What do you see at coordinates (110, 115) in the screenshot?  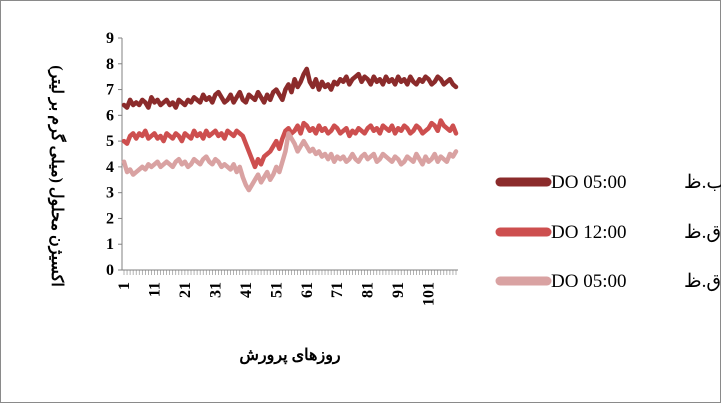 I see `y-tick-label: 6` at bounding box center [110, 115].